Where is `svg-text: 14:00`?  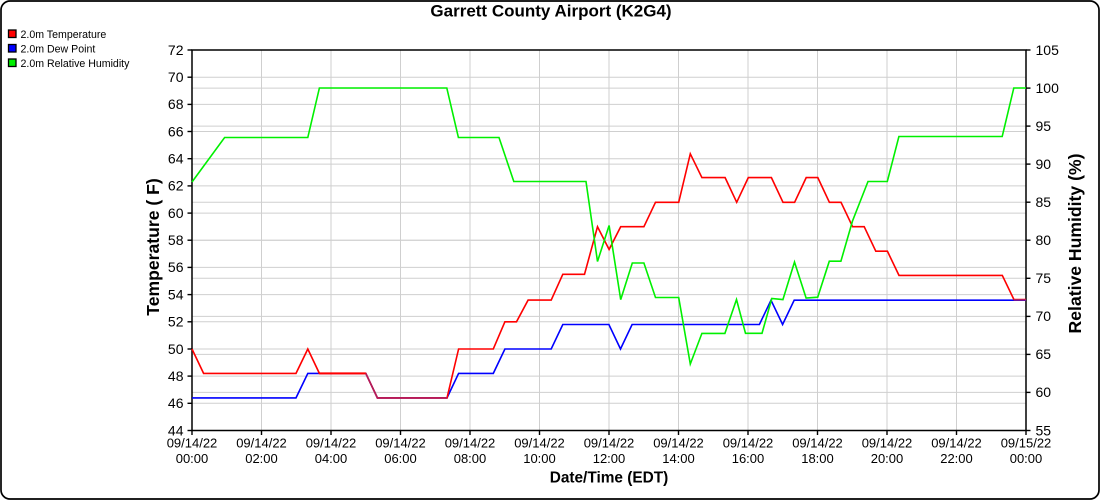 svg-text: 14:00 is located at coordinates (678, 458).